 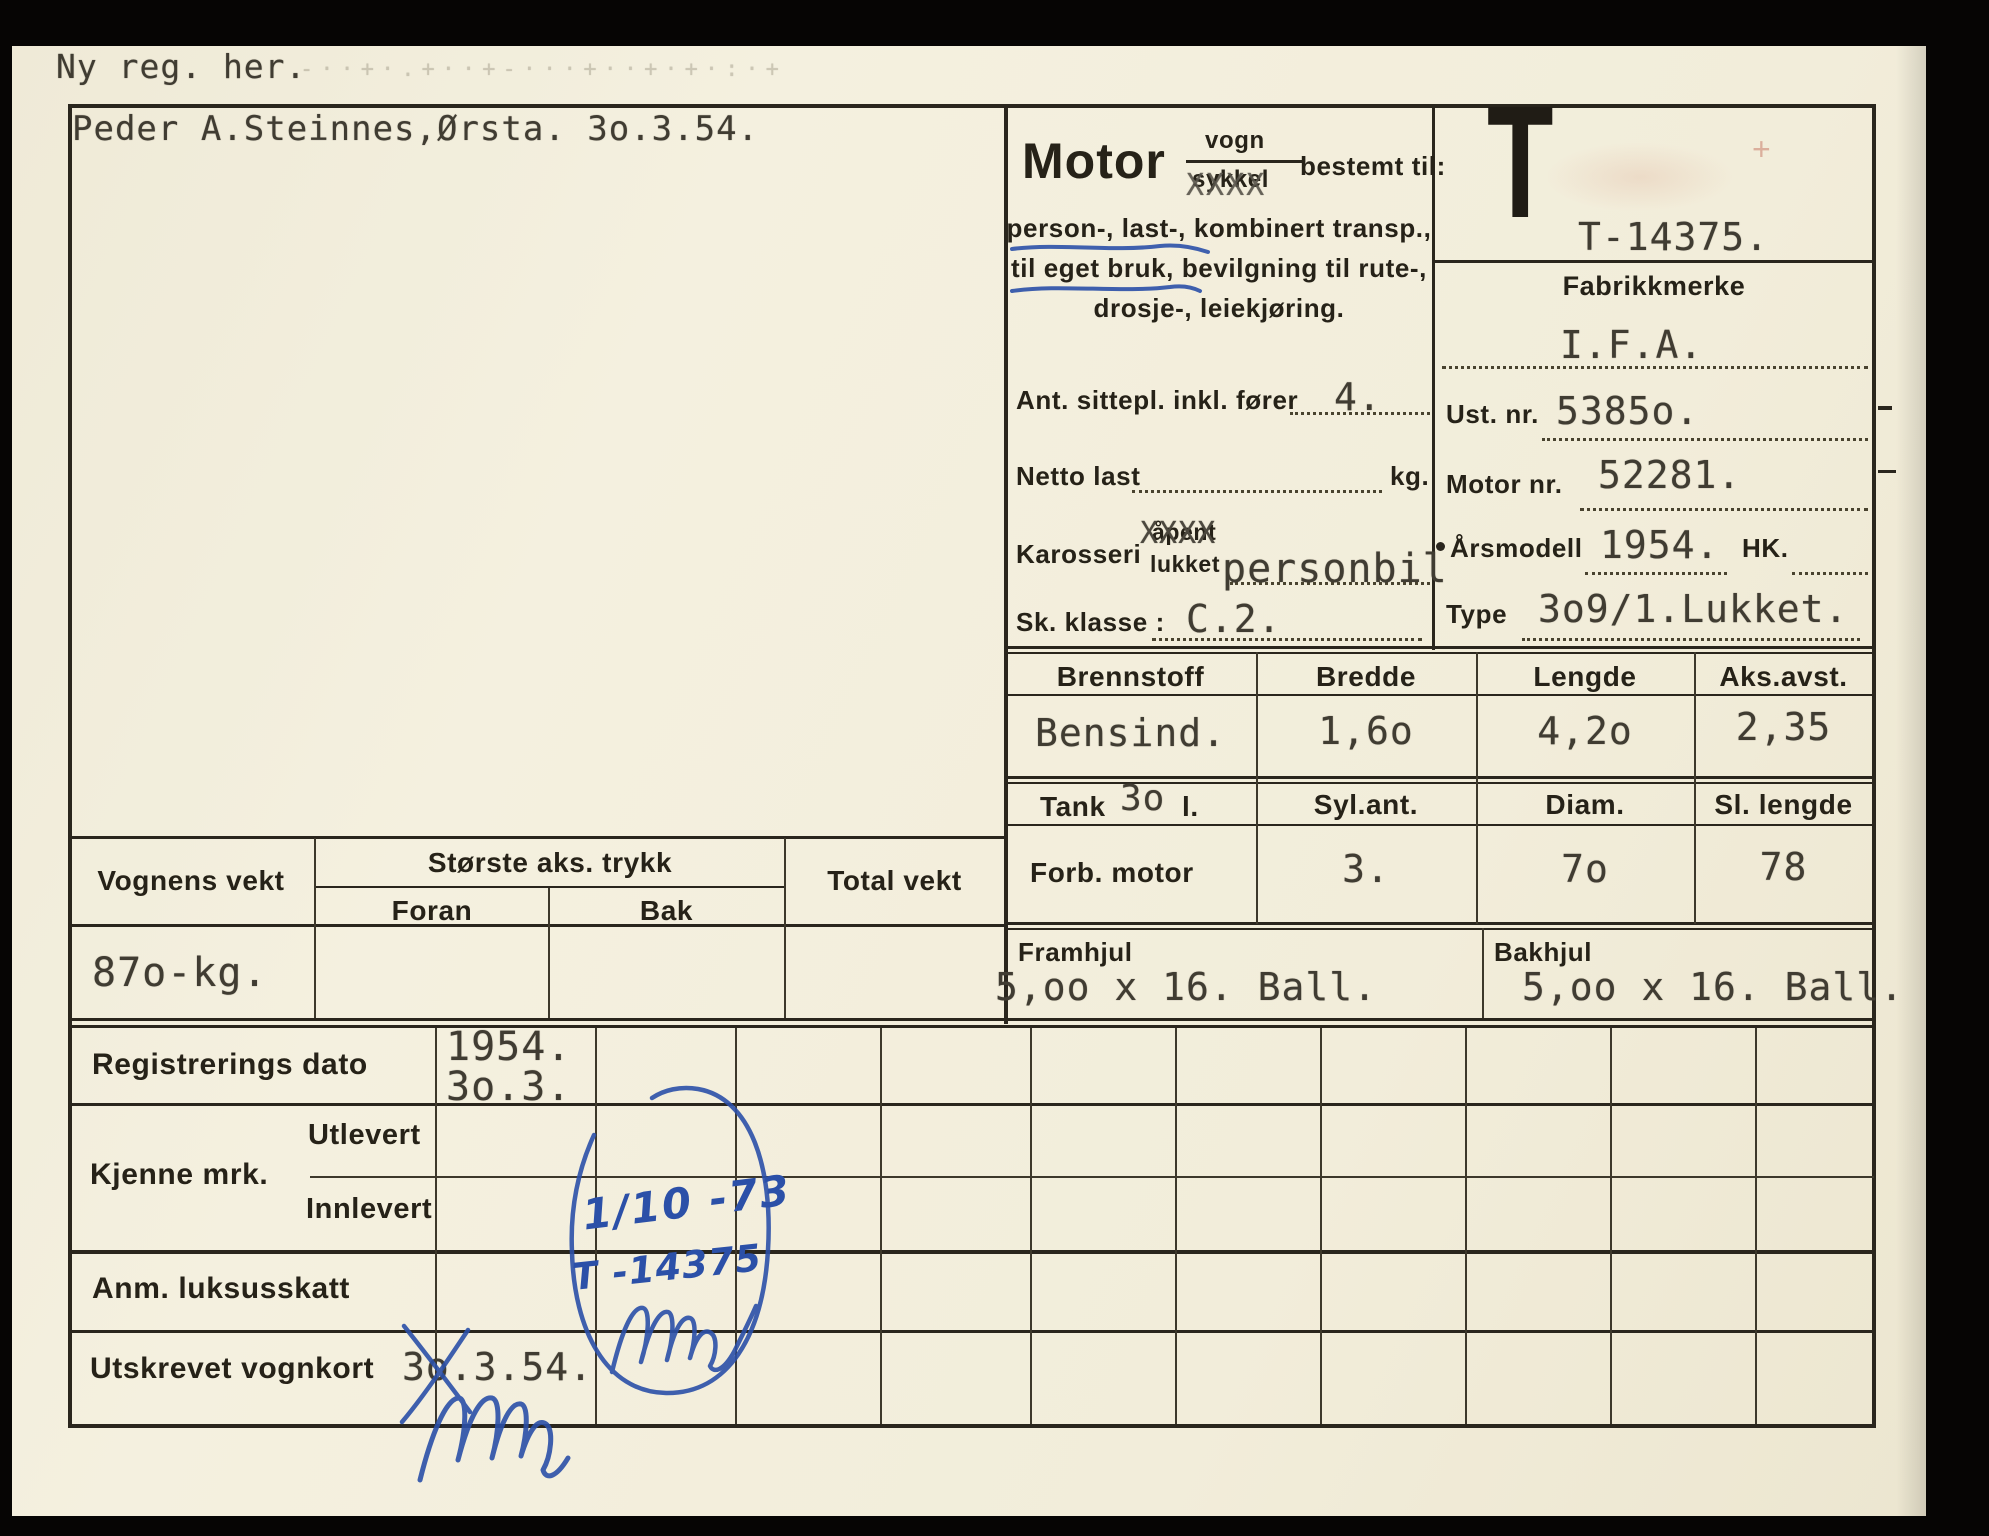 I want to click on reg-dato-day: 3o.3., so click(x=509, y=1087).